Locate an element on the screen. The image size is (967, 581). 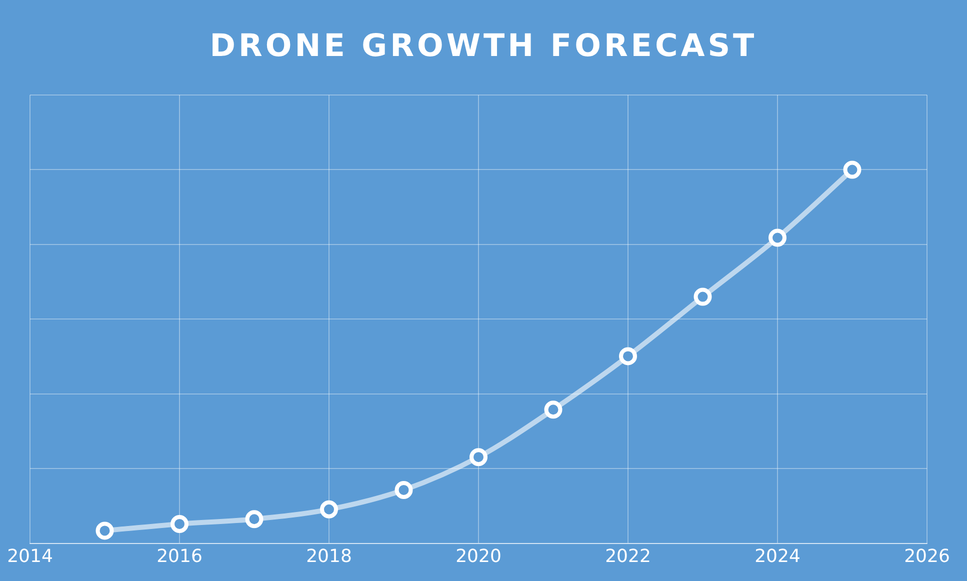
x-tick-label: 2022 is located at coordinates (628, 556).